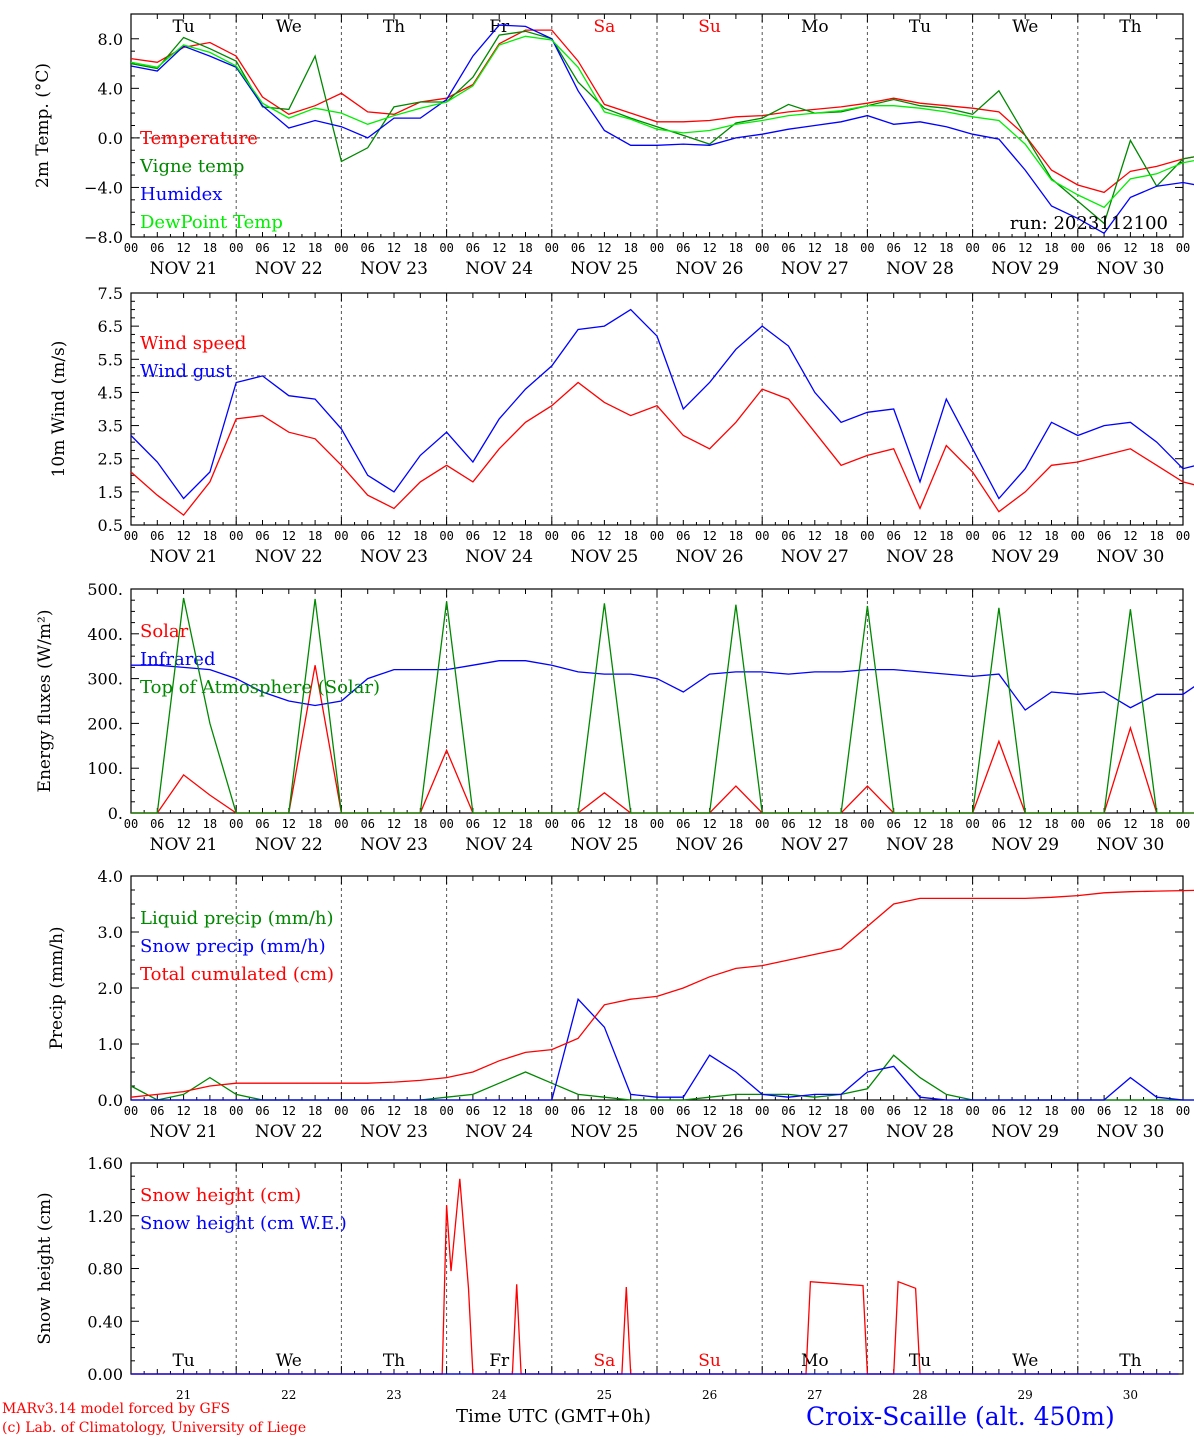 Image resolution: width=1194 pixels, height=1440 pixels. Describe the element at coordinates (181, 194) in the screenshot. I see `legend-entry: Humidex` at that location.